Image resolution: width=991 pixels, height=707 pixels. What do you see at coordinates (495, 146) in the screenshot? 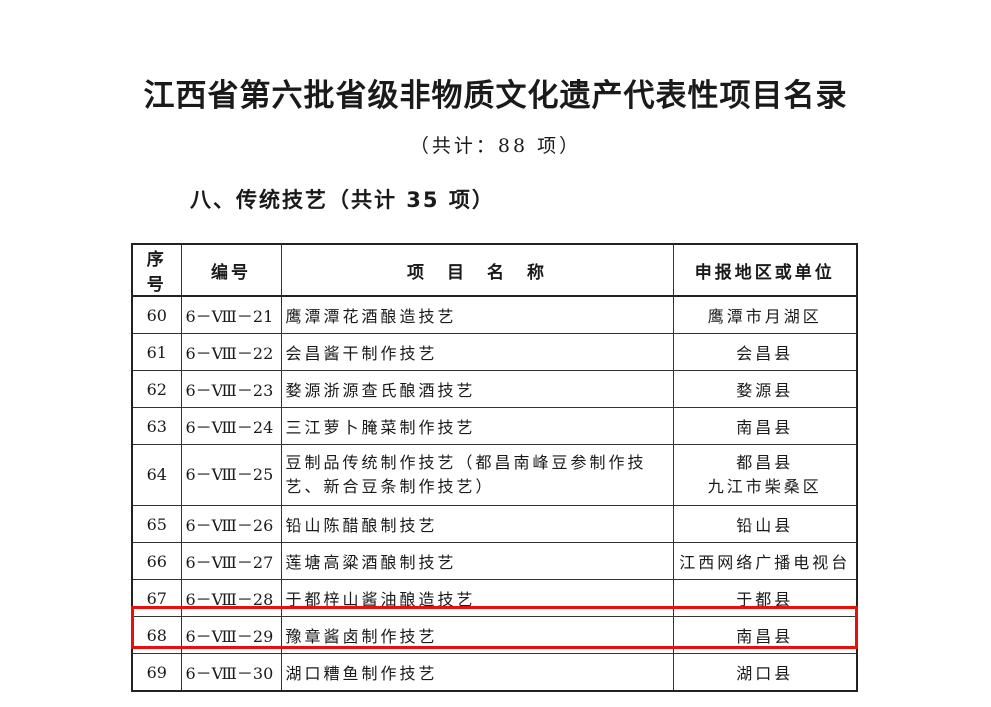
I see `document-subtitle: （共计：88 项）` at bounding box center [495, 146].